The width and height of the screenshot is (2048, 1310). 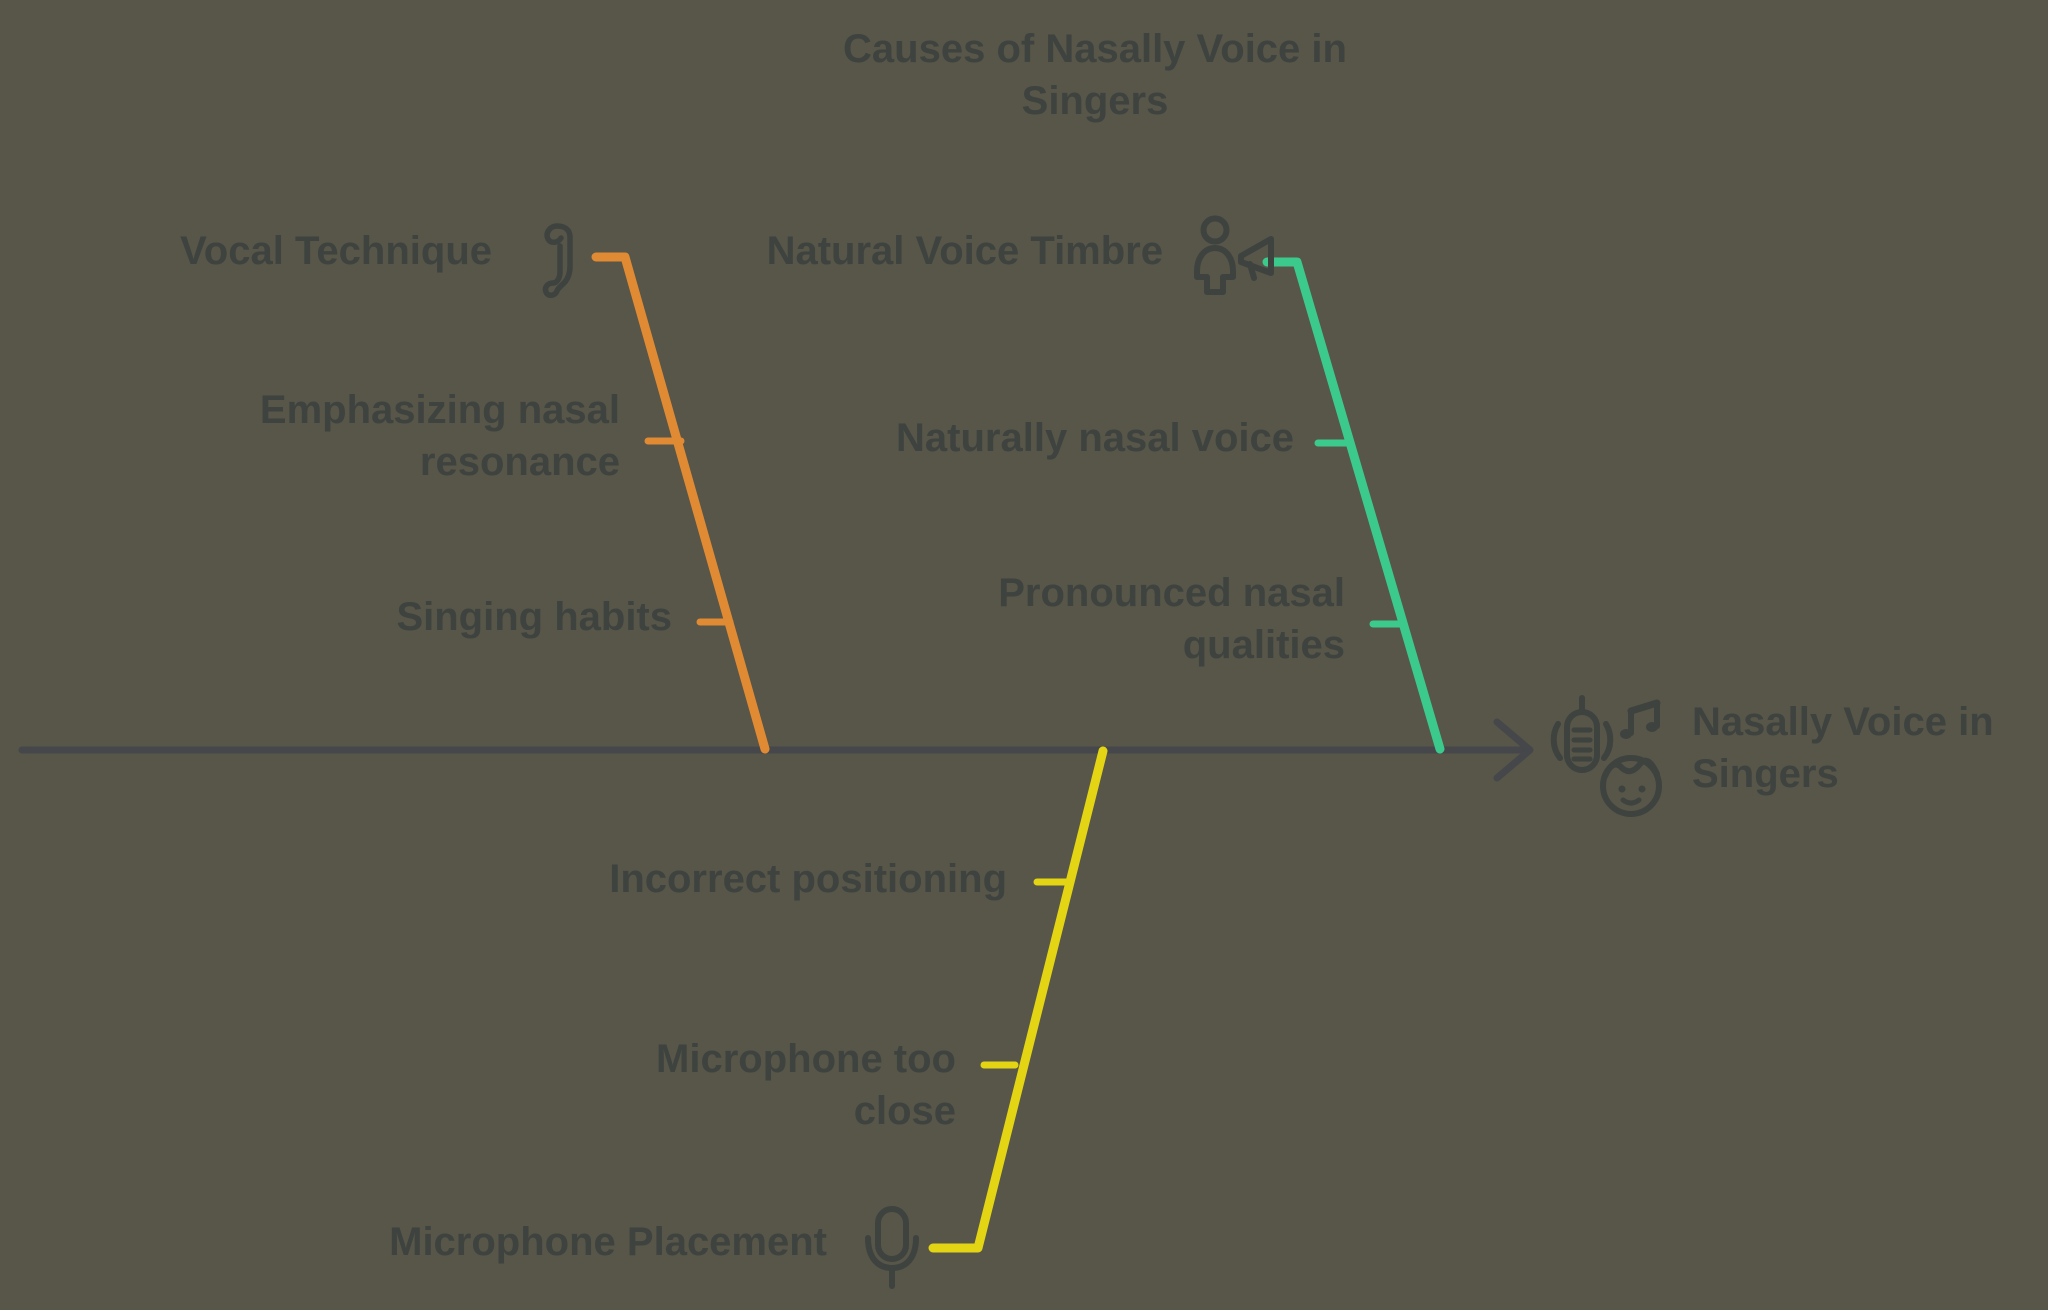 What do you see at coordinates (439, 436) in the screenshot?
I see `cause-label-emphasizing-nasal-resonance: Emphasizing nasal resonance` at bounding box center [439, 436].